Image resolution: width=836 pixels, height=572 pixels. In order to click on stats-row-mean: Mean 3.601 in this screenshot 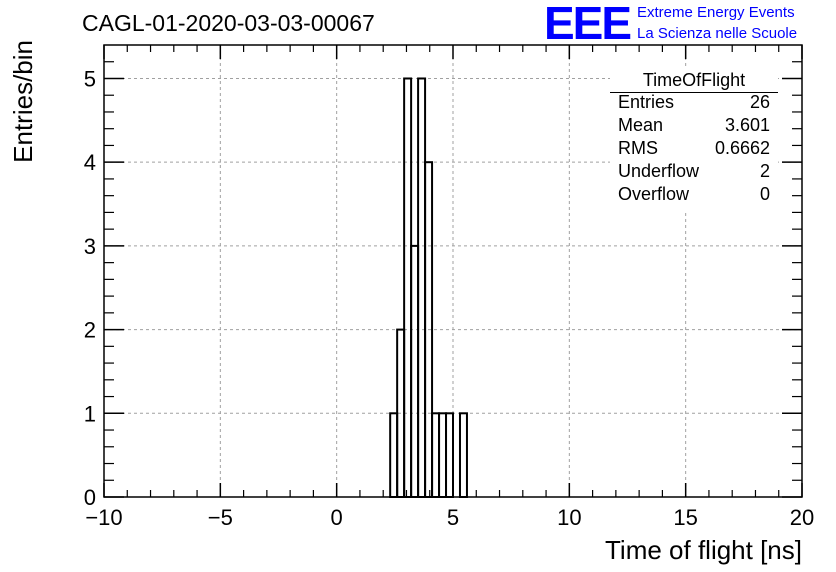, I will do `click(694, 126)`.